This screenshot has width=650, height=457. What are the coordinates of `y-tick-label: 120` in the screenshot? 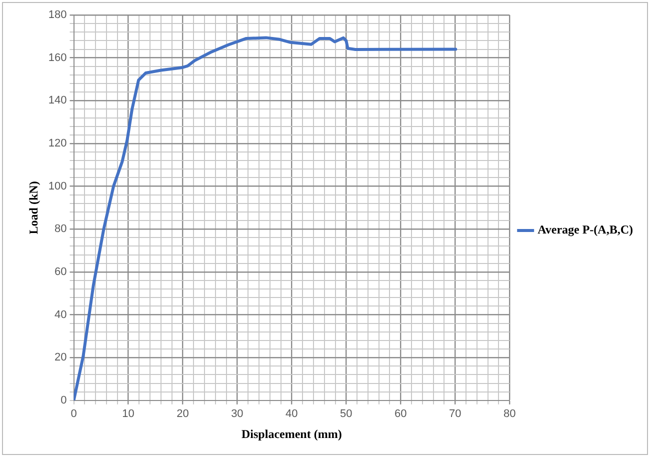 It's located at (57, 144).